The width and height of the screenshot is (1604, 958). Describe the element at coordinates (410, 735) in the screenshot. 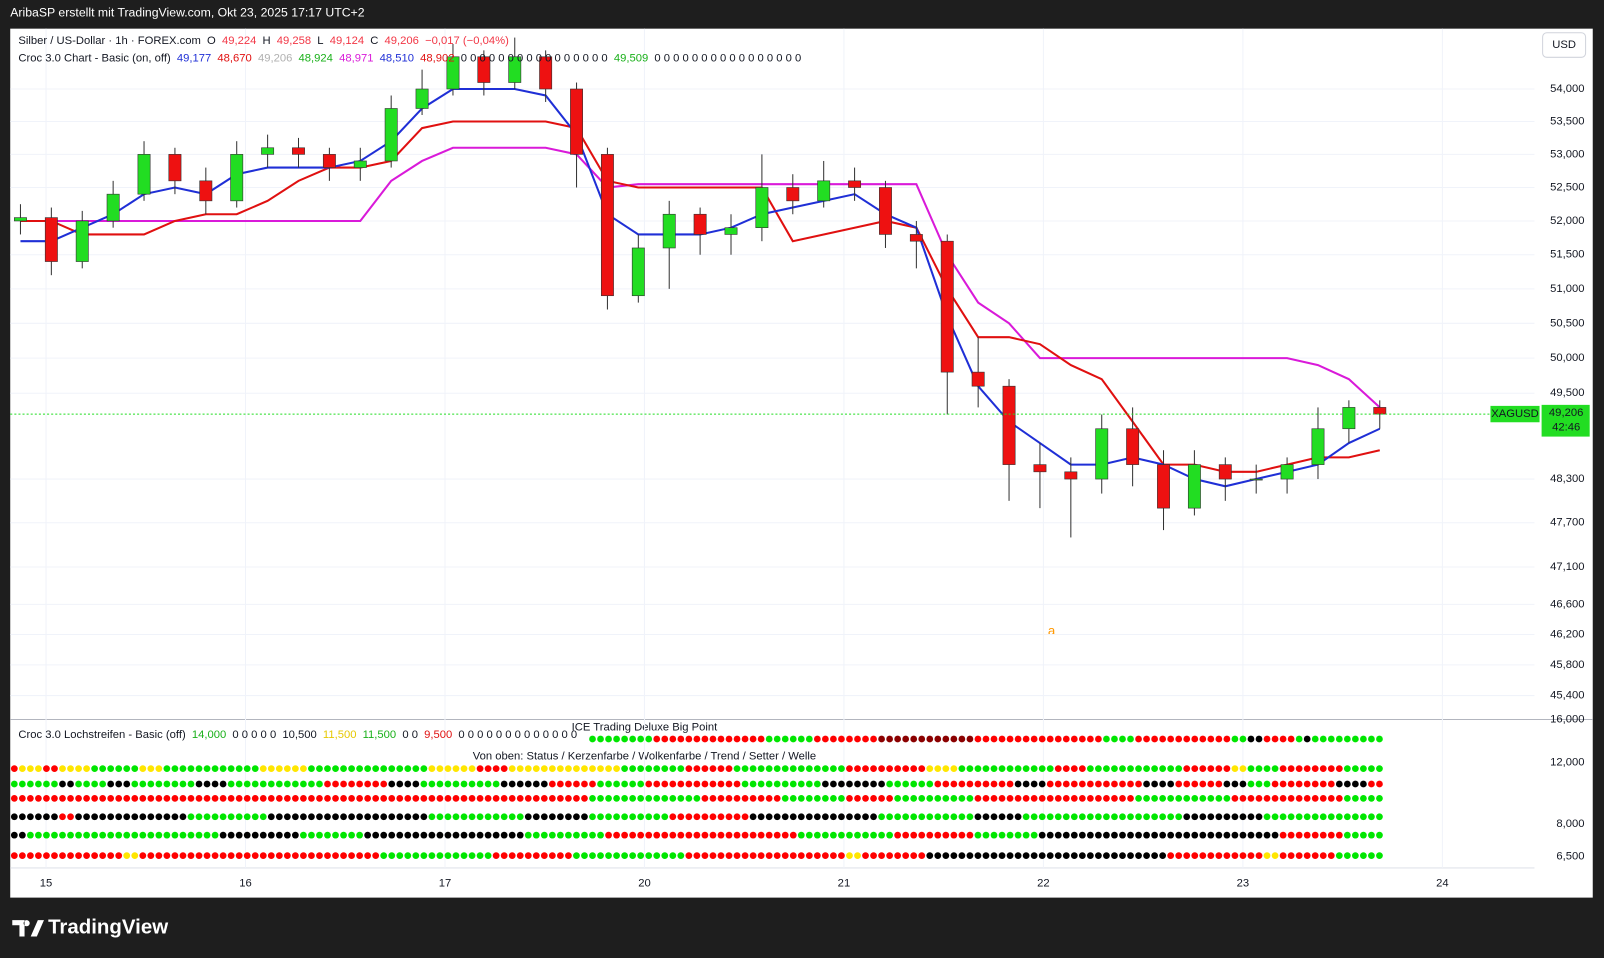

I see `legend-item: 0 0` at that location.